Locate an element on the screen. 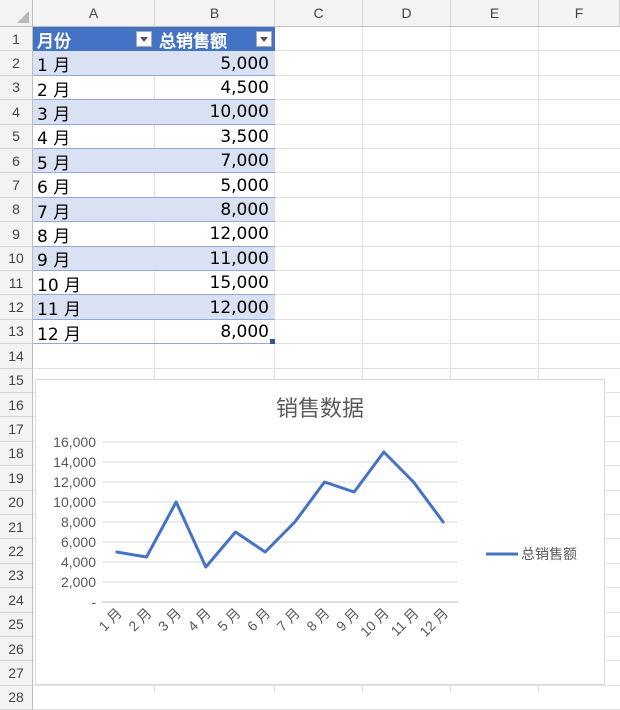 The width and height of the screenshot is (620, 710). row-header-3: 3 is located at coordinates (16, 88).